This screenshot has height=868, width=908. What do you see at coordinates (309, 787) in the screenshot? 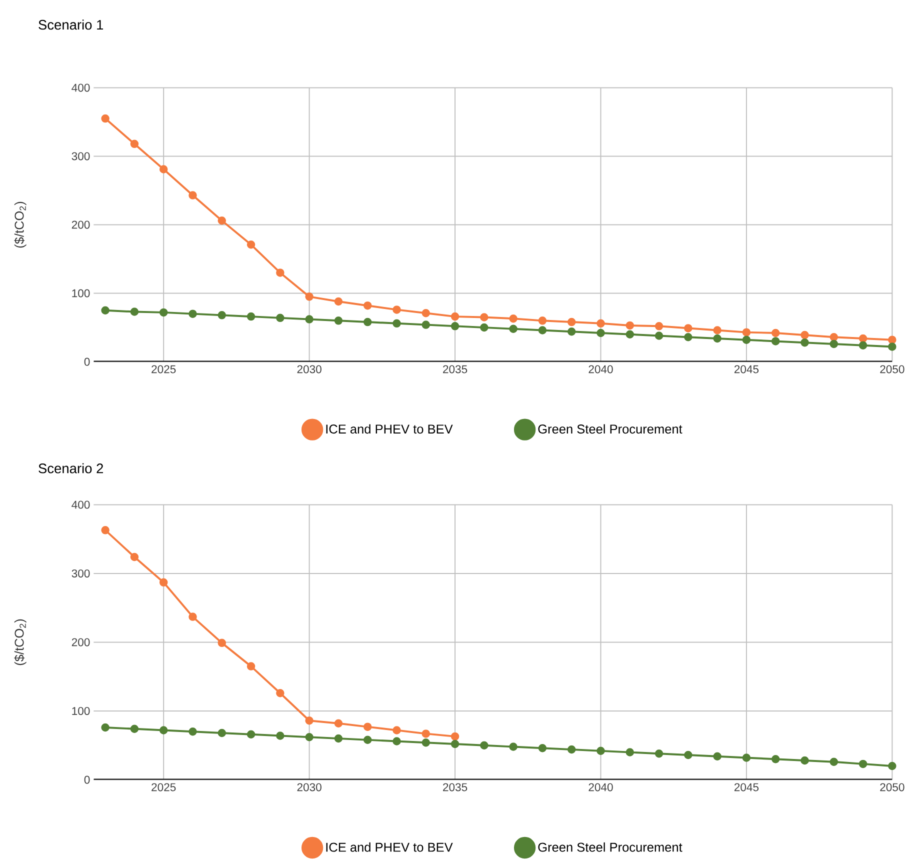
I see `x-tick-label: 2030` at bounding box center [309, 787].